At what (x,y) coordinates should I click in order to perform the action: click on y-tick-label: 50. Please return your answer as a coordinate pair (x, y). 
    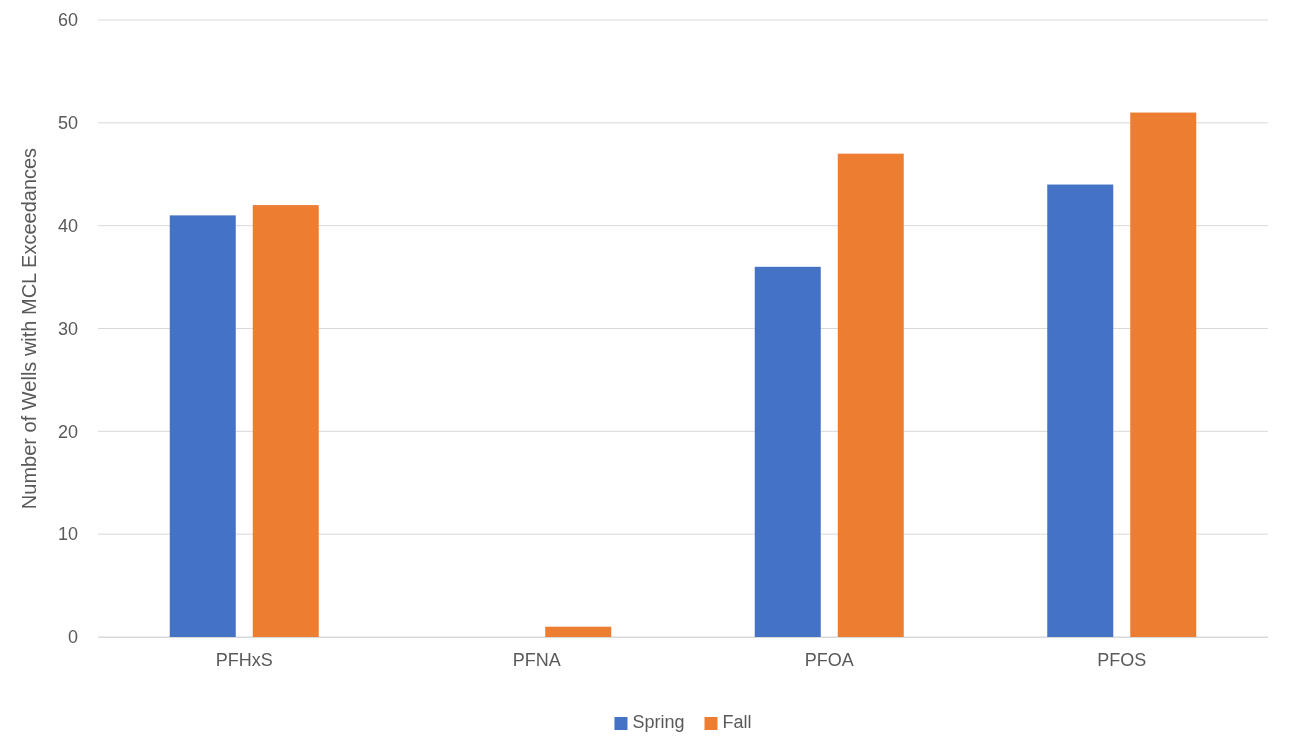
    Looking at the image, I should click on (67, 123).